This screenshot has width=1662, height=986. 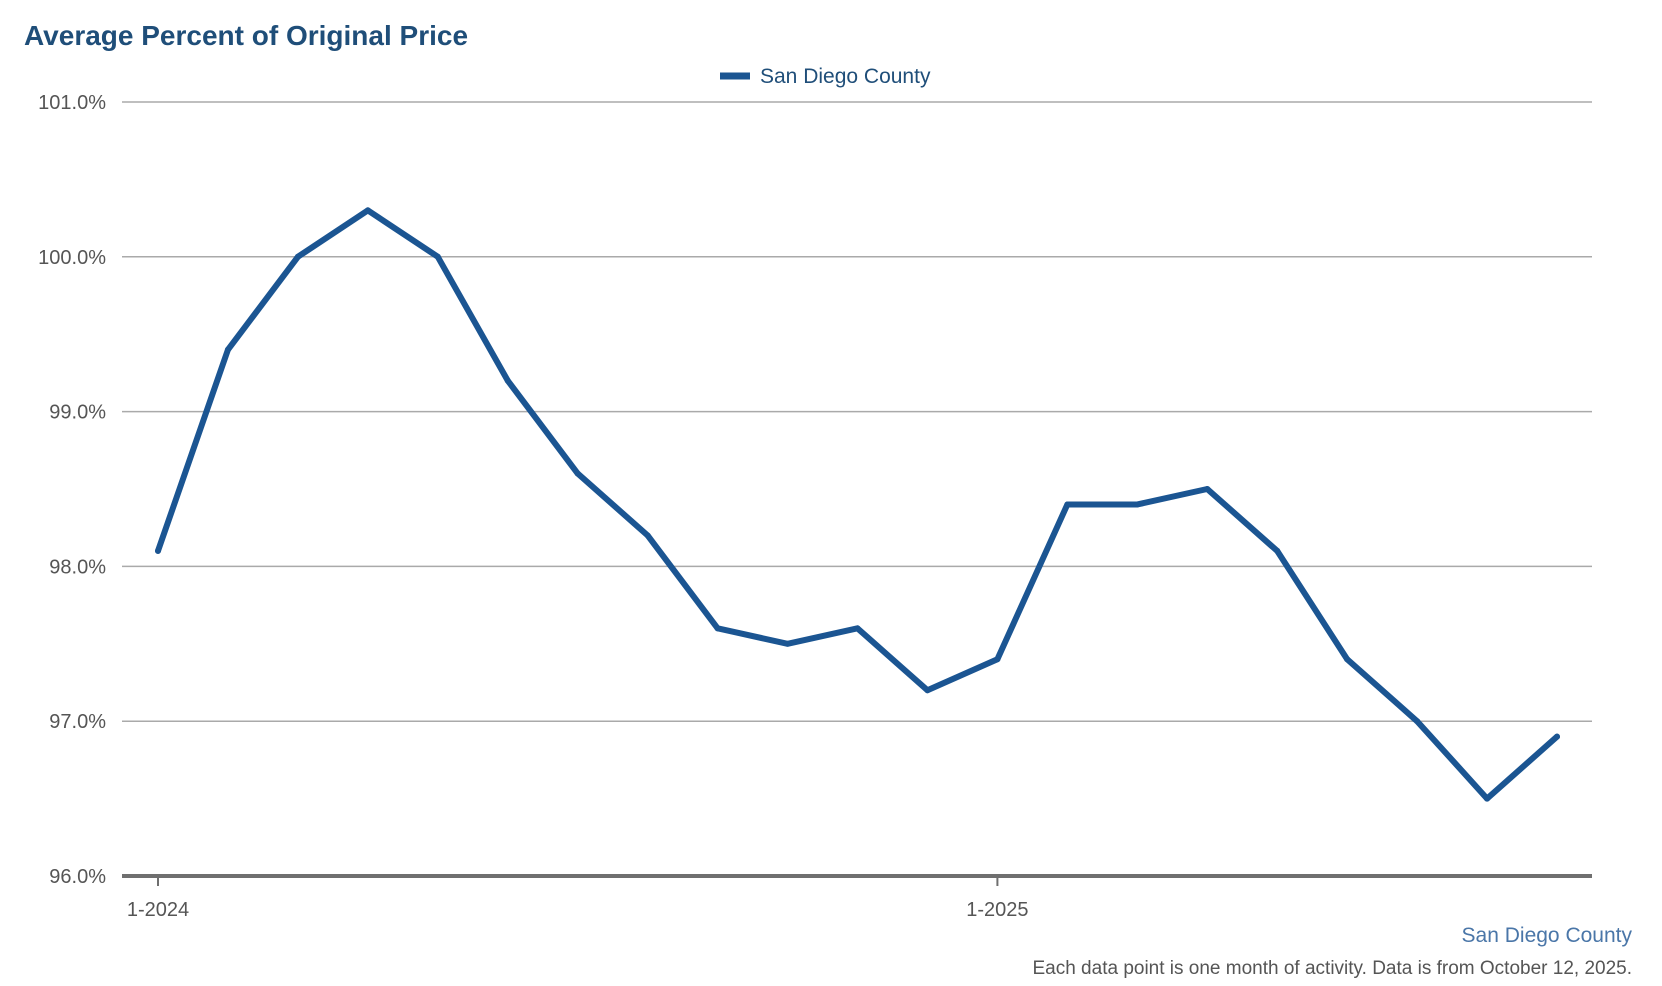 I want to click on y-tick-label: 97.0%, so click(x=77, y=722).